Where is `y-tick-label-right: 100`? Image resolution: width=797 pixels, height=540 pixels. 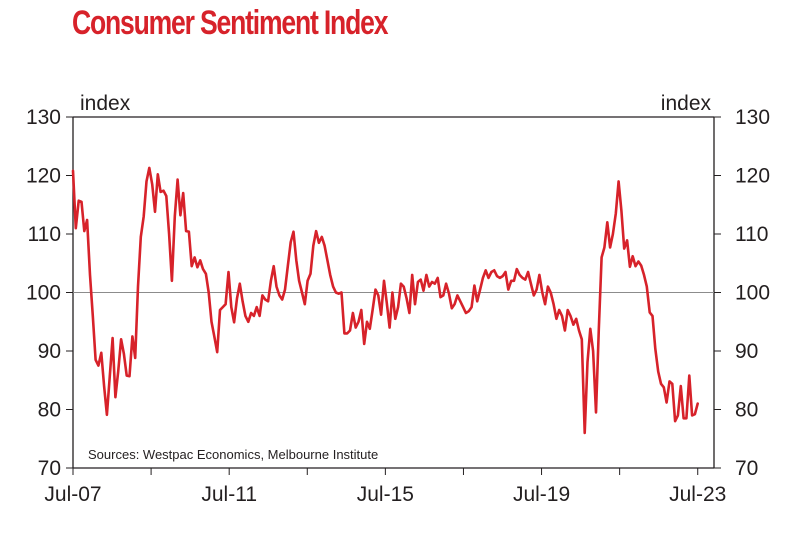 y-tick-label-right: 100 is located at coordinates (752, 293).